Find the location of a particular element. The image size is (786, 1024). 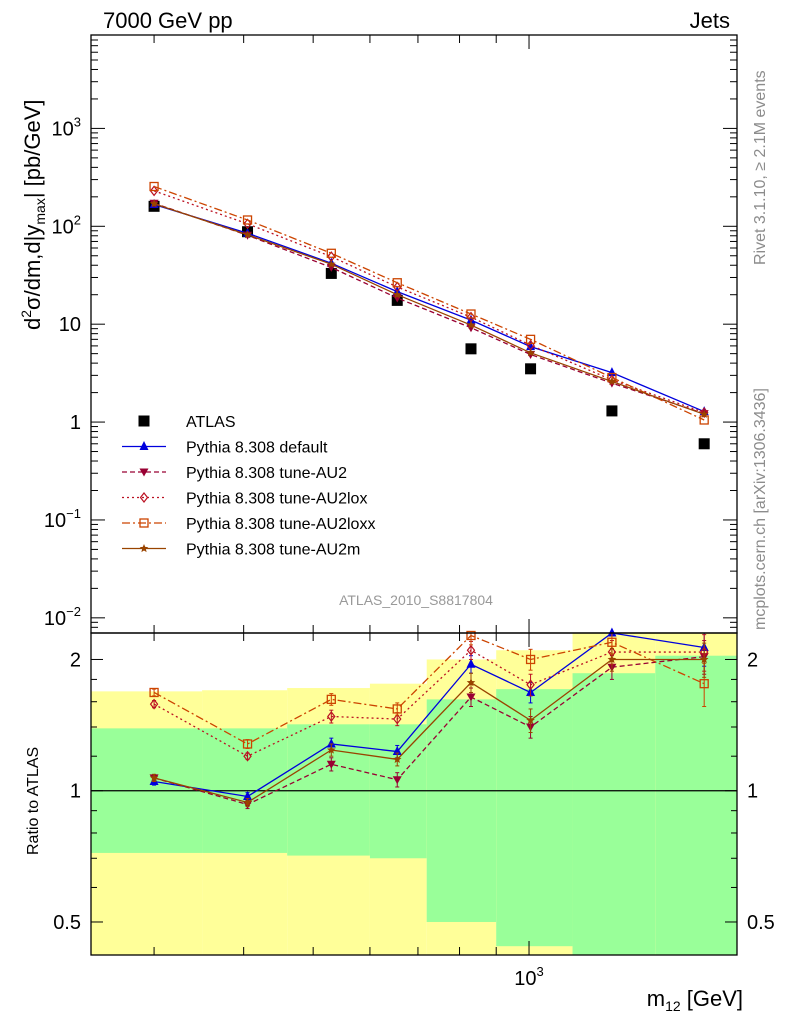

header-left: 7000 GeV pp is located at coordinates (168, 20).